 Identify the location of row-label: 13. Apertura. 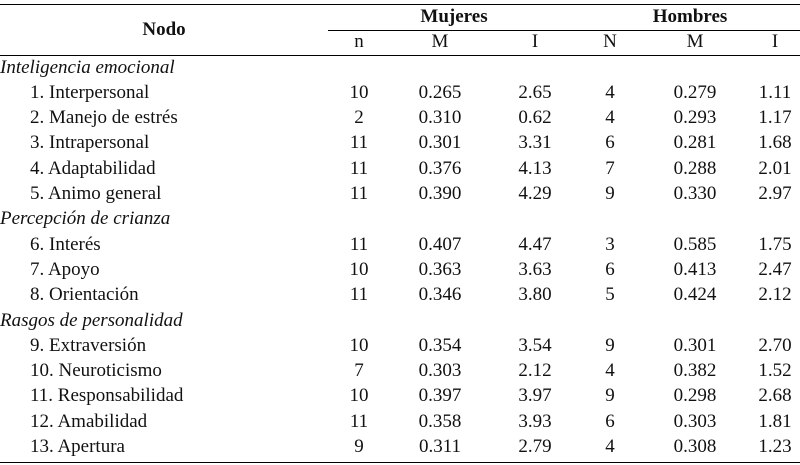
(77, 447).